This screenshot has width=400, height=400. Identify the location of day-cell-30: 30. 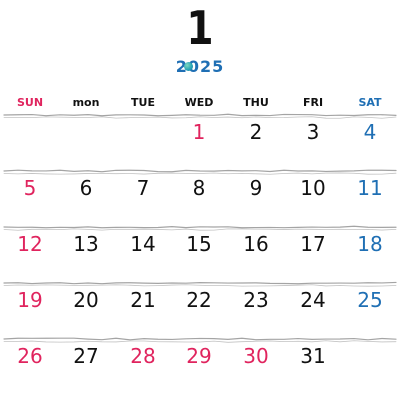
(256, 356).